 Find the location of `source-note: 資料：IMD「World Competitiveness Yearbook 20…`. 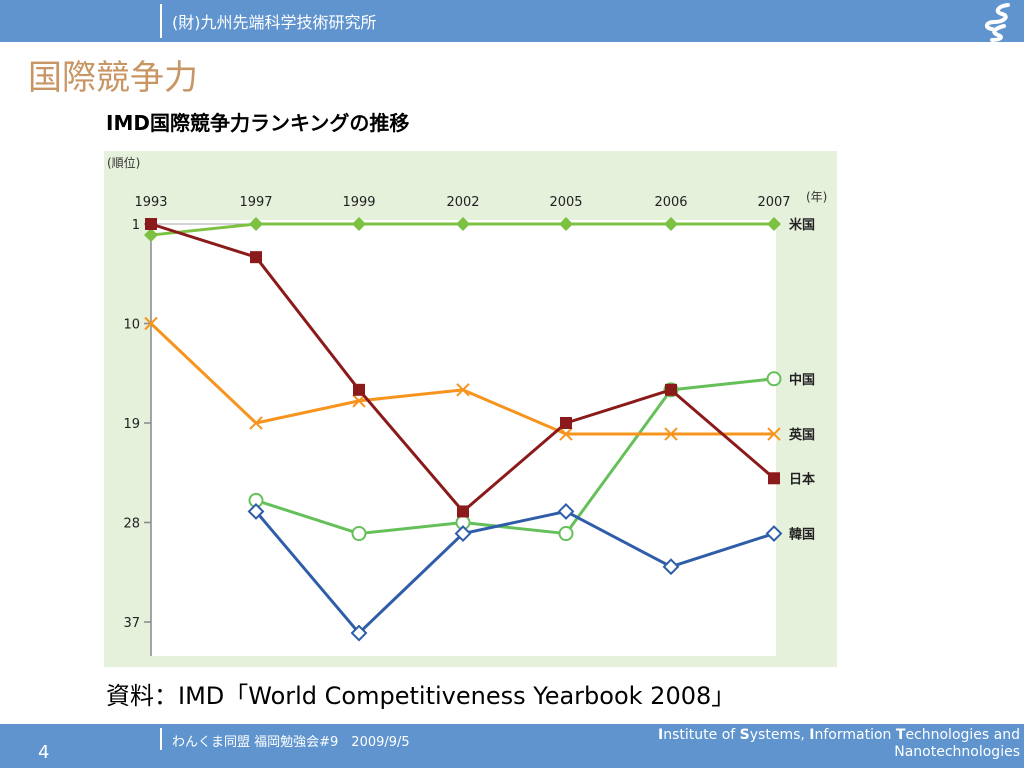

source-note: 資料：IMD「World Competitiveness Yearbook 20… is located at coordinates (421, 696).